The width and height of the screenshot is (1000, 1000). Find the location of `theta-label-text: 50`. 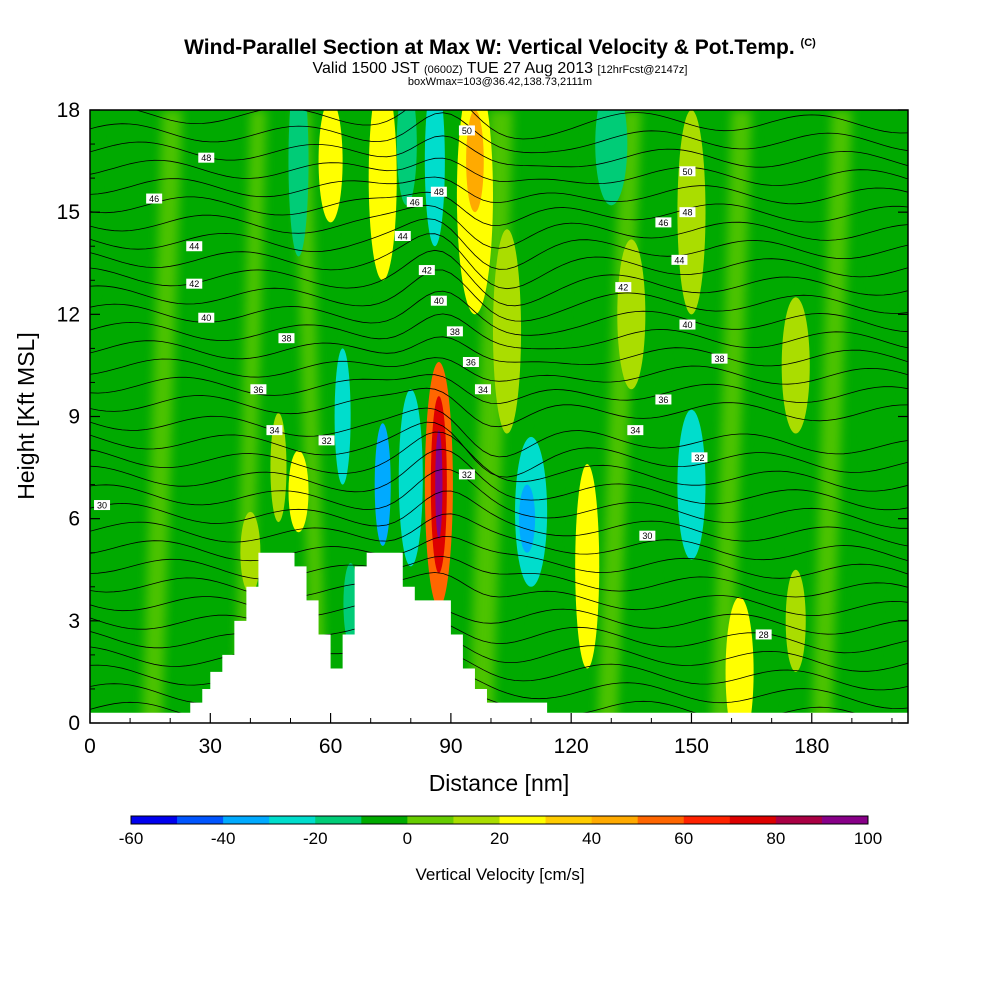

theta-label-text: 50 is located at coordinates (467, 131).